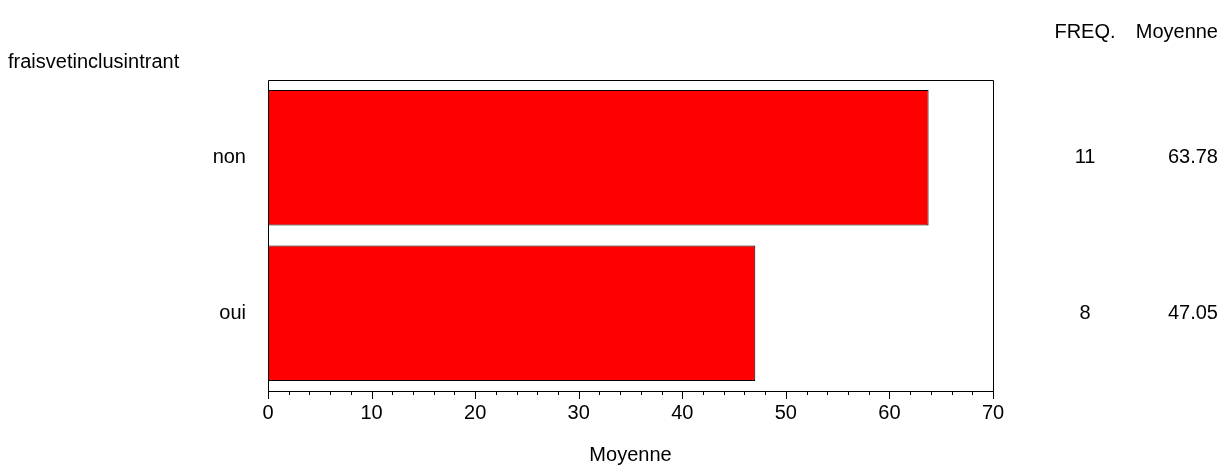 The width and height of the screenshot is (1222, 471). What do you see at coordinates (229, 156) in the screenshot?
I see `y-tick-label: non` at bounding box center [229, 156].